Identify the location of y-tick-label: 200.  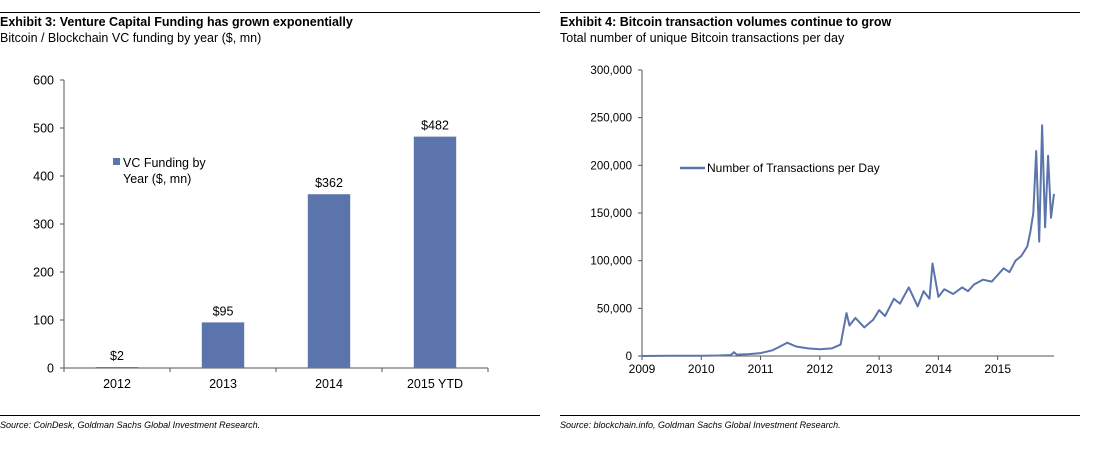
(43, 273).